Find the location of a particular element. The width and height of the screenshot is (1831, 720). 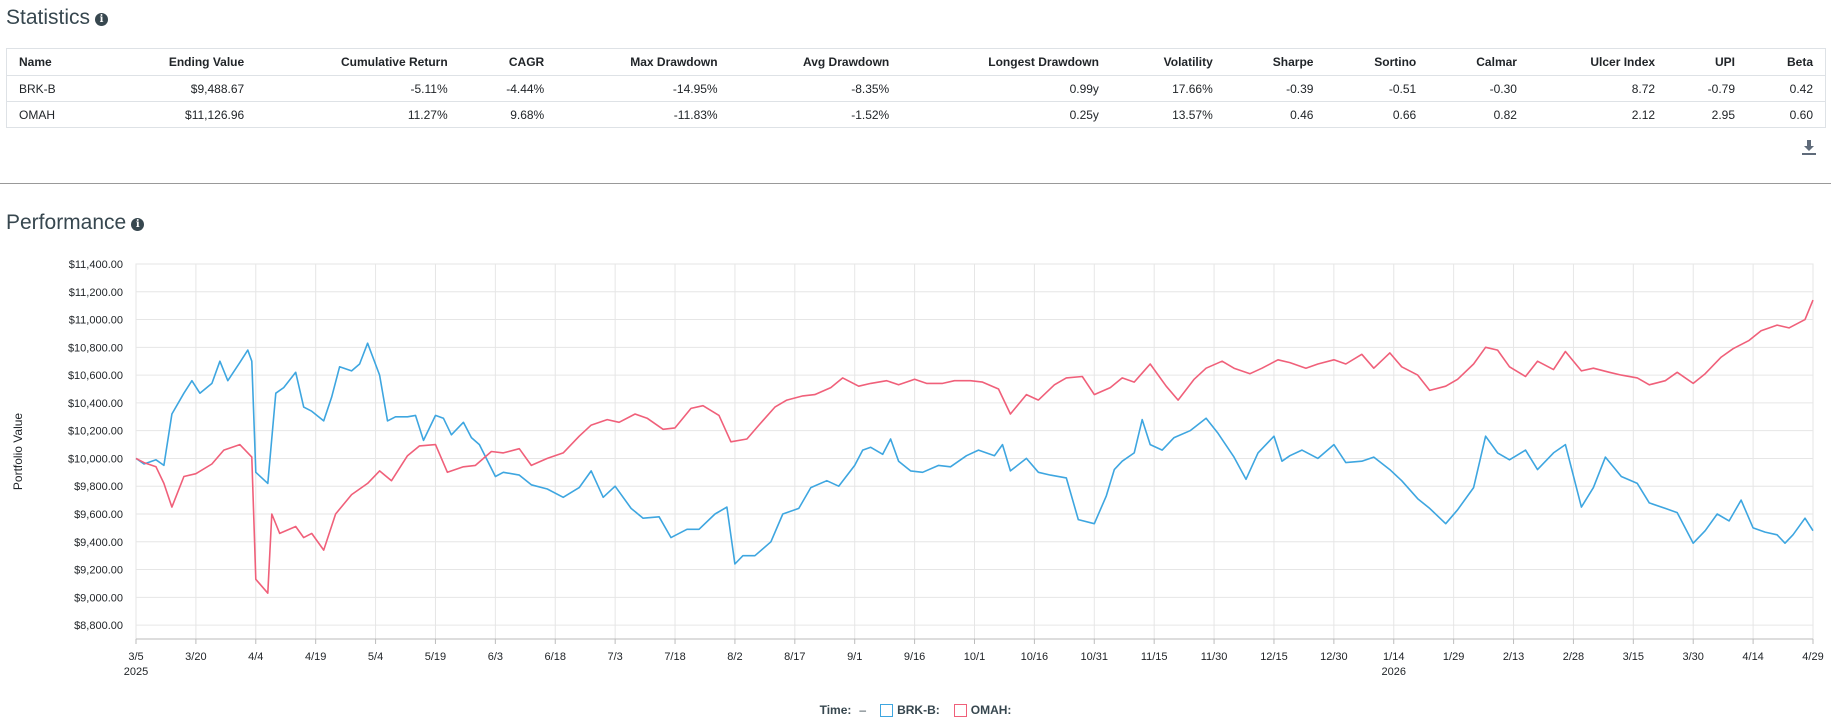

x-tick-label: 8/2 is located at coordinates (734, 657).